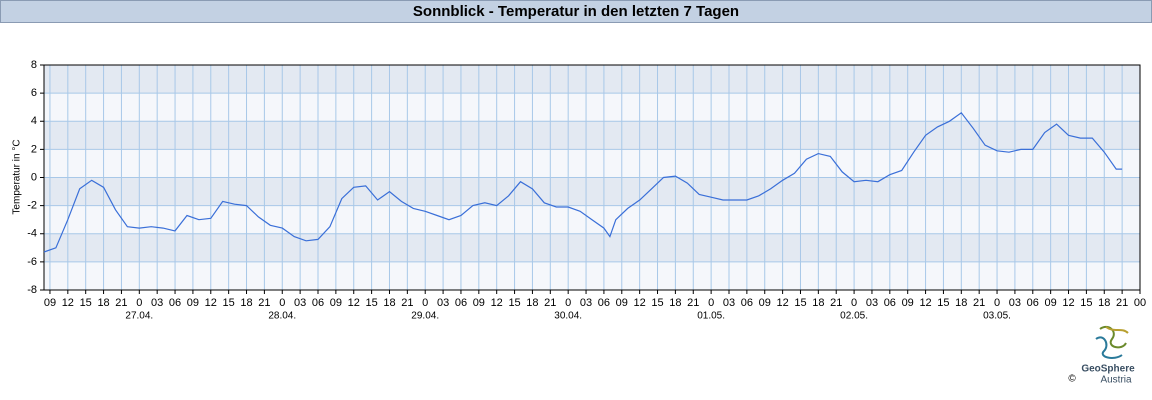 This screenshot has height=400, width=1152. What do you see at coordinates (1108, 369) in the screenshot?
I see `logo-name: GeoSphere` at bounding box center [1108, 369].